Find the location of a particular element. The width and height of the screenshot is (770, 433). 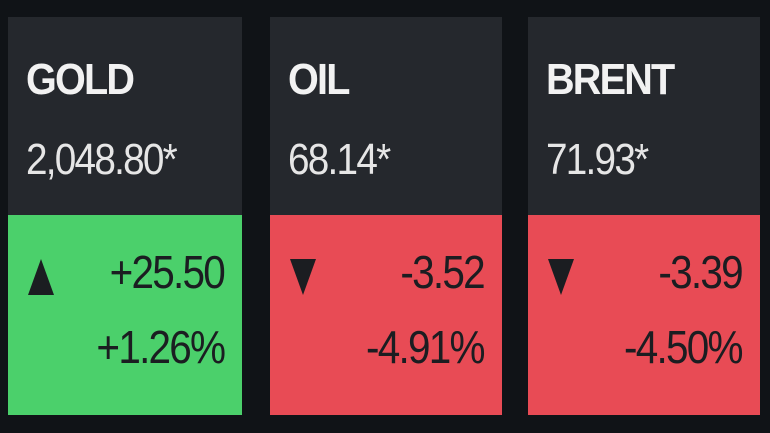

ticker-change: +25.50 is located at coordinates (167, 272).